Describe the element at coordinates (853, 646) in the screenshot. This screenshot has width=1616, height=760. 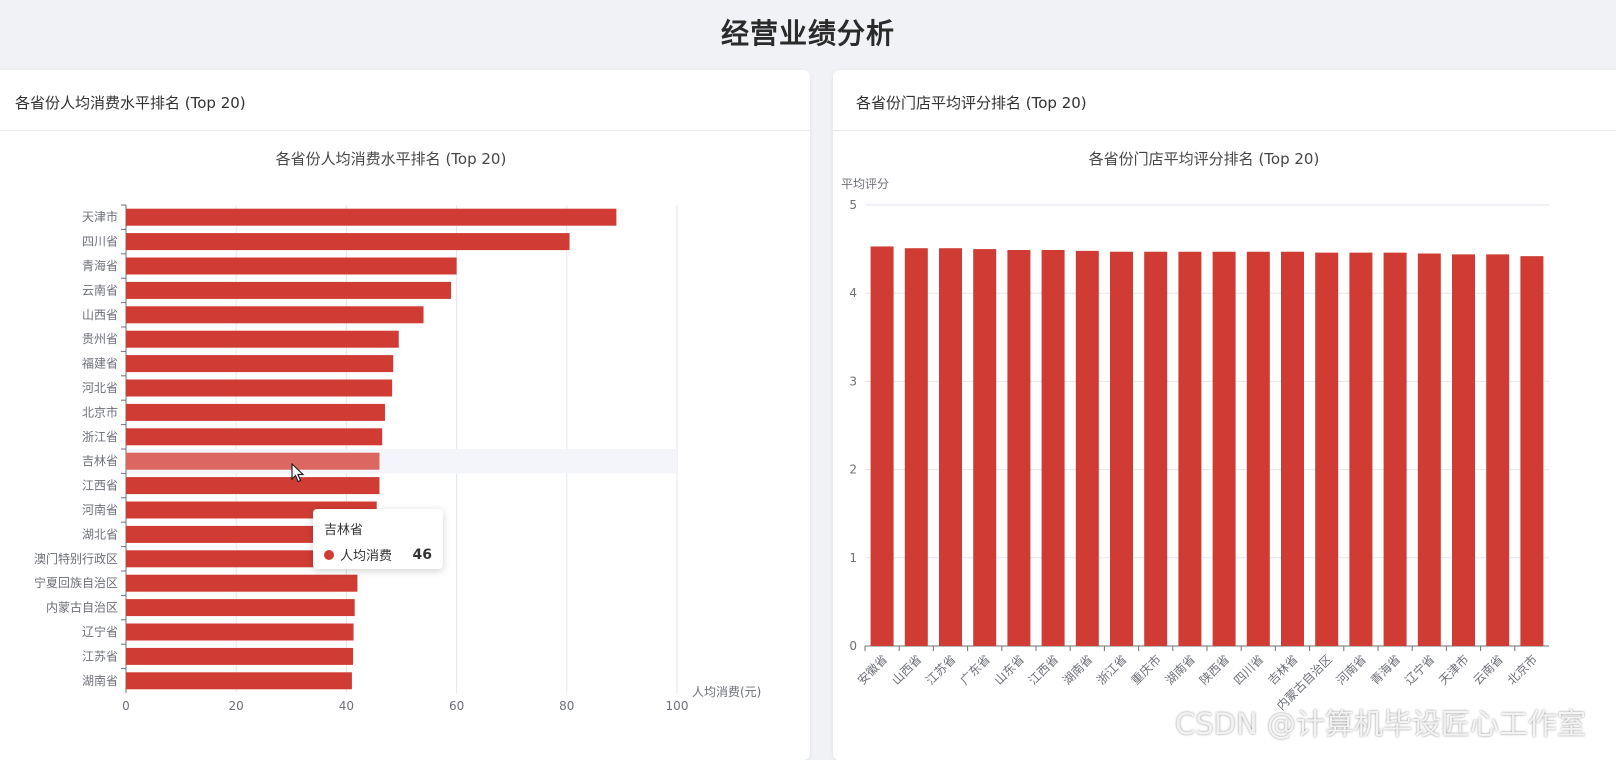
I see `y-tick-label: 0` at that location.